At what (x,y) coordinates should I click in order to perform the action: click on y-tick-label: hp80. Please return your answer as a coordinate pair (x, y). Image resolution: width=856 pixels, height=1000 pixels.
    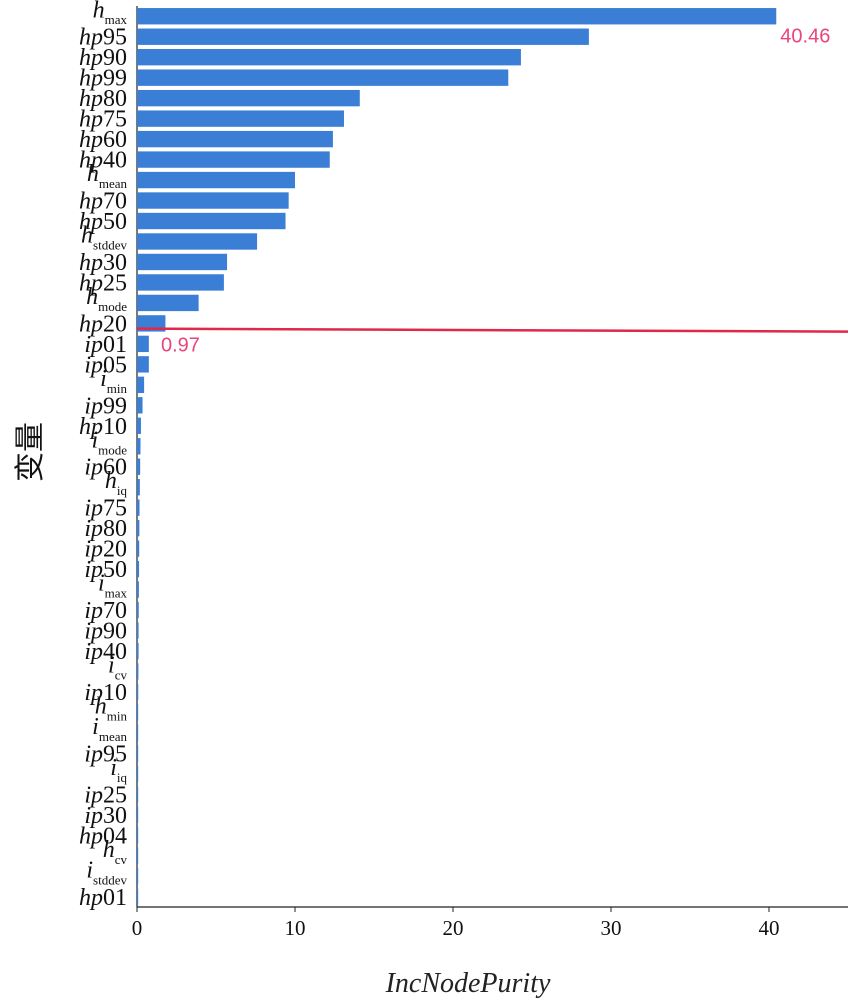
    Looking at the image, I should click on (103, 99).